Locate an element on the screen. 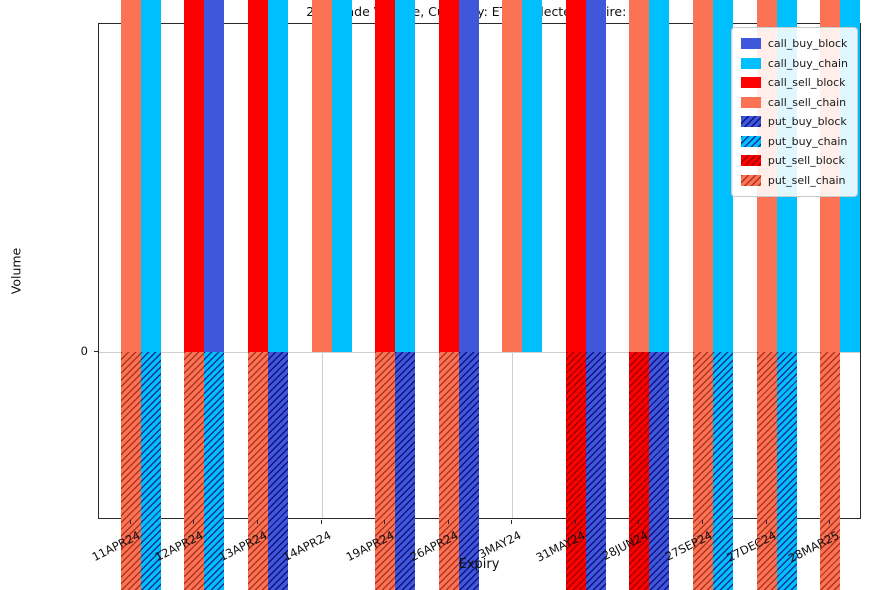 This screenshot has height=590, width=877. legend-swatch-put_buy_chain is located at coordinates (750, 141).